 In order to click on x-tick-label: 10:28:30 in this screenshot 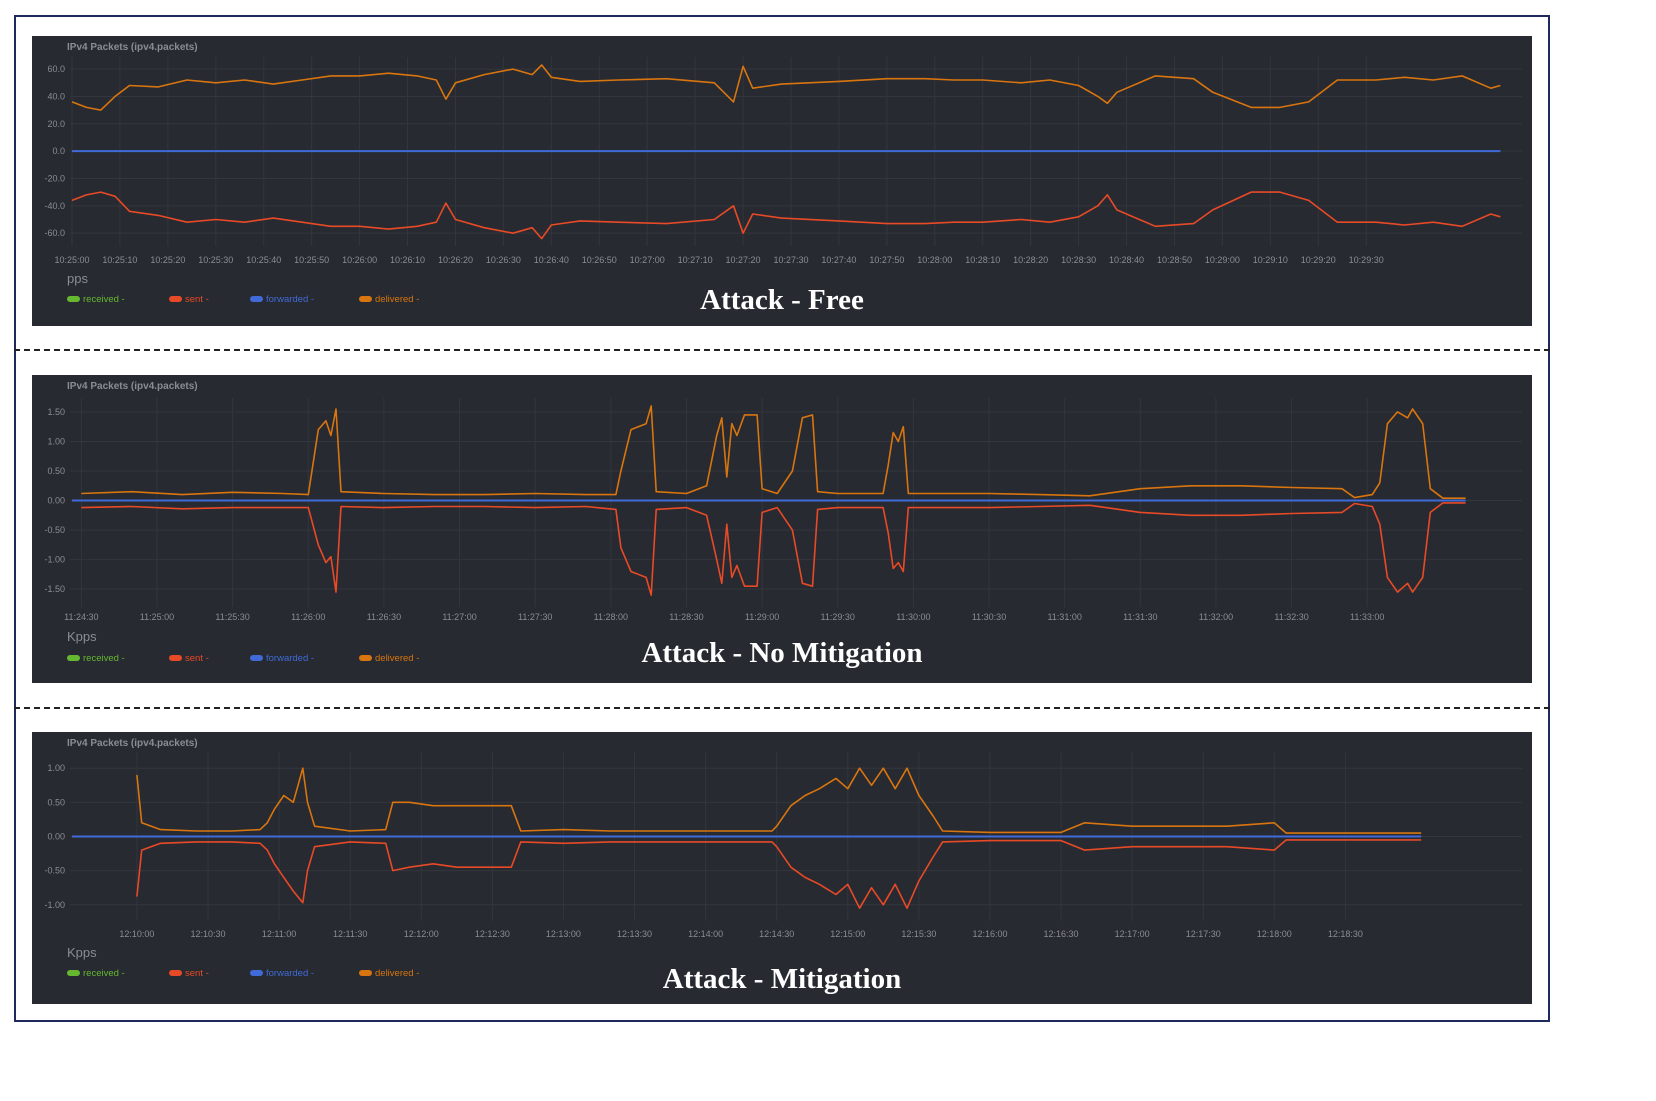, I will do `click(1078, 260)`.